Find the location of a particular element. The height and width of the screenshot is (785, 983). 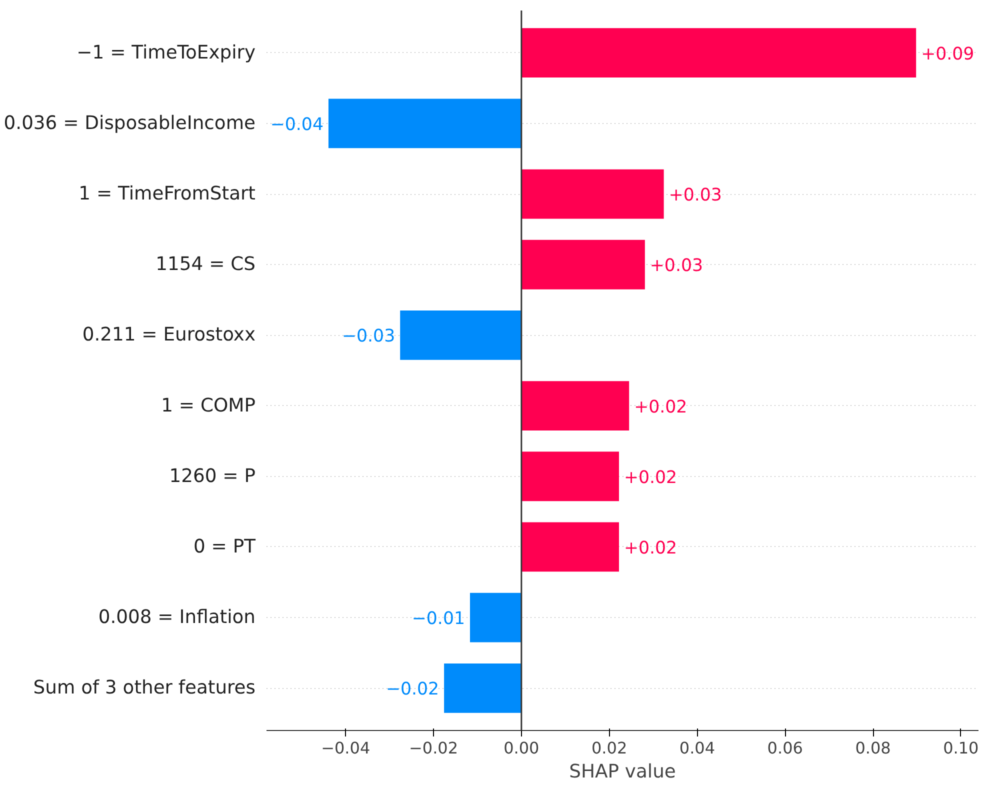

y-tick-label: 0 = PT is located at coordinates (224, 547).